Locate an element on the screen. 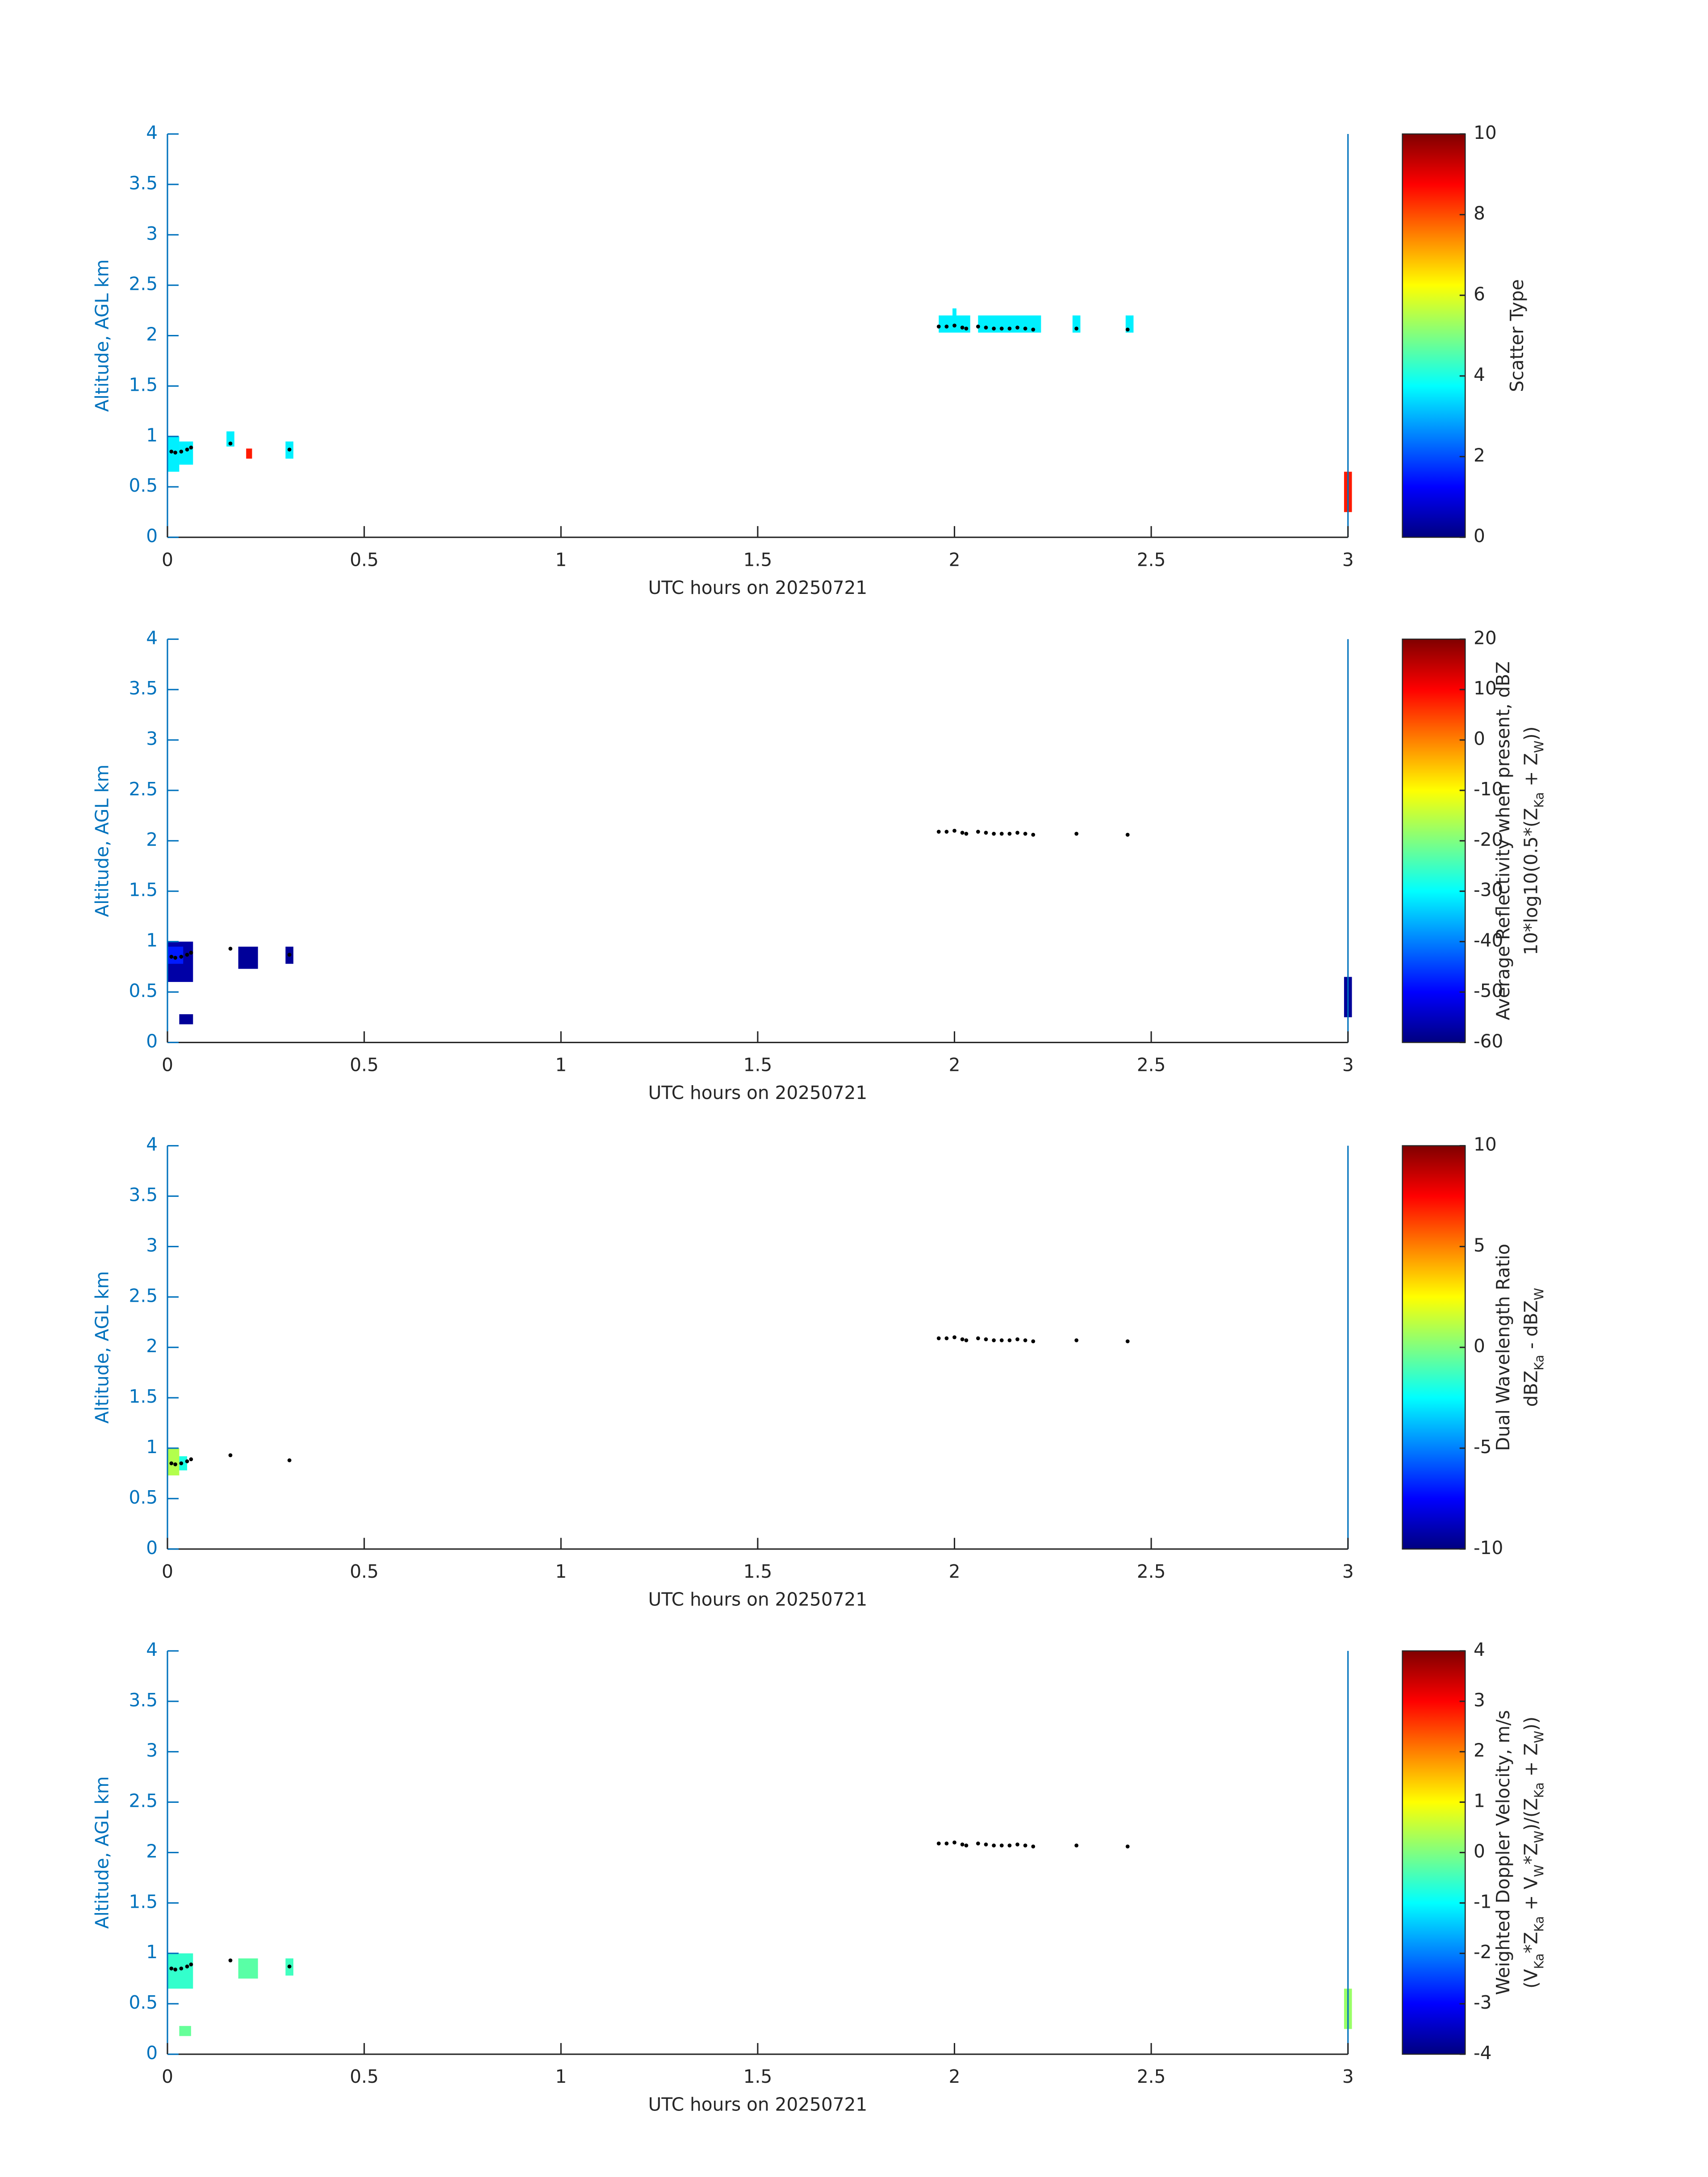 This screenshot has height=2177, width=1708. colorbar-label-part: )/(Z is located at coordinates (1530, 1814).